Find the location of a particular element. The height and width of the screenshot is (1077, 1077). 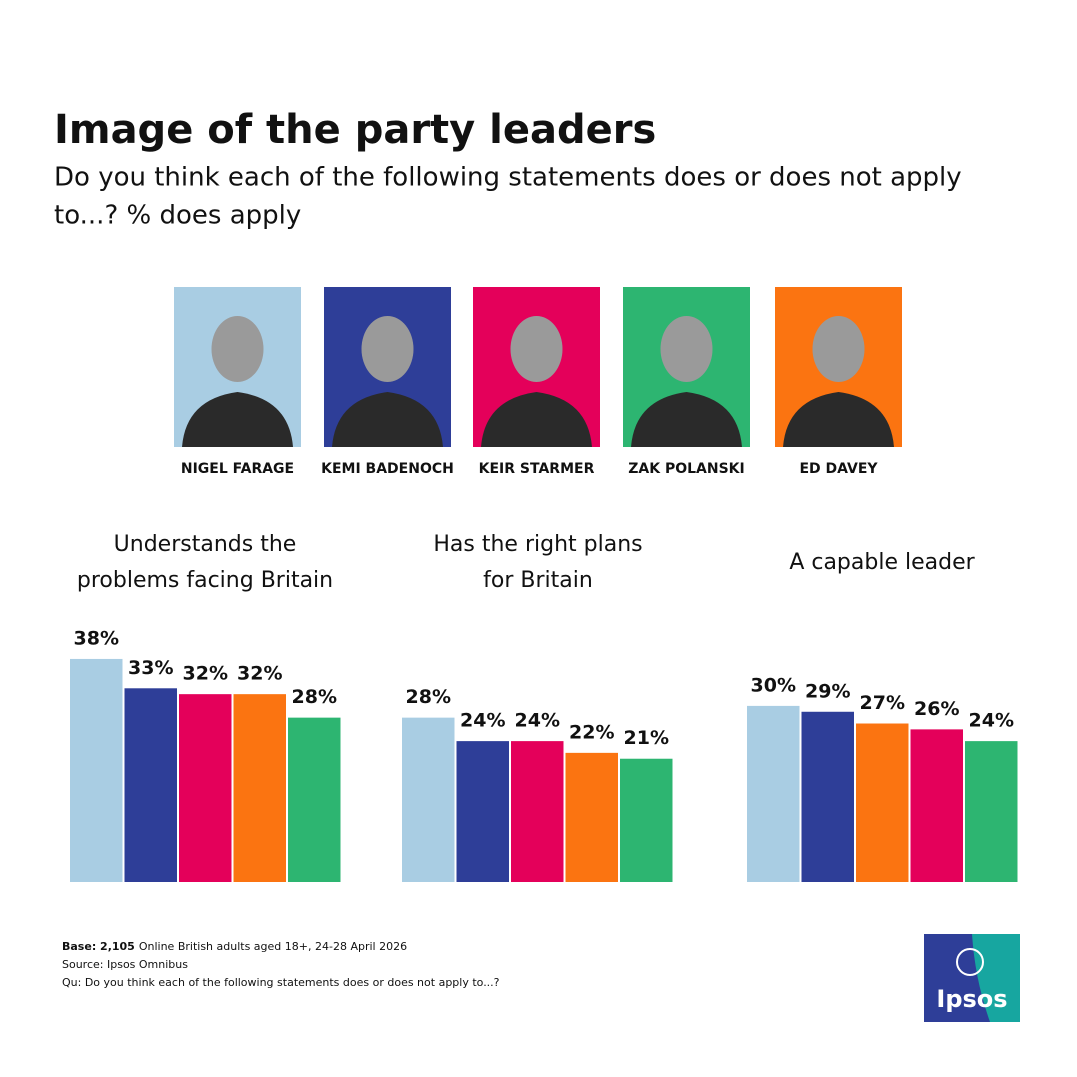

panel-title: A capable leader is located at coordinates (882, 562).